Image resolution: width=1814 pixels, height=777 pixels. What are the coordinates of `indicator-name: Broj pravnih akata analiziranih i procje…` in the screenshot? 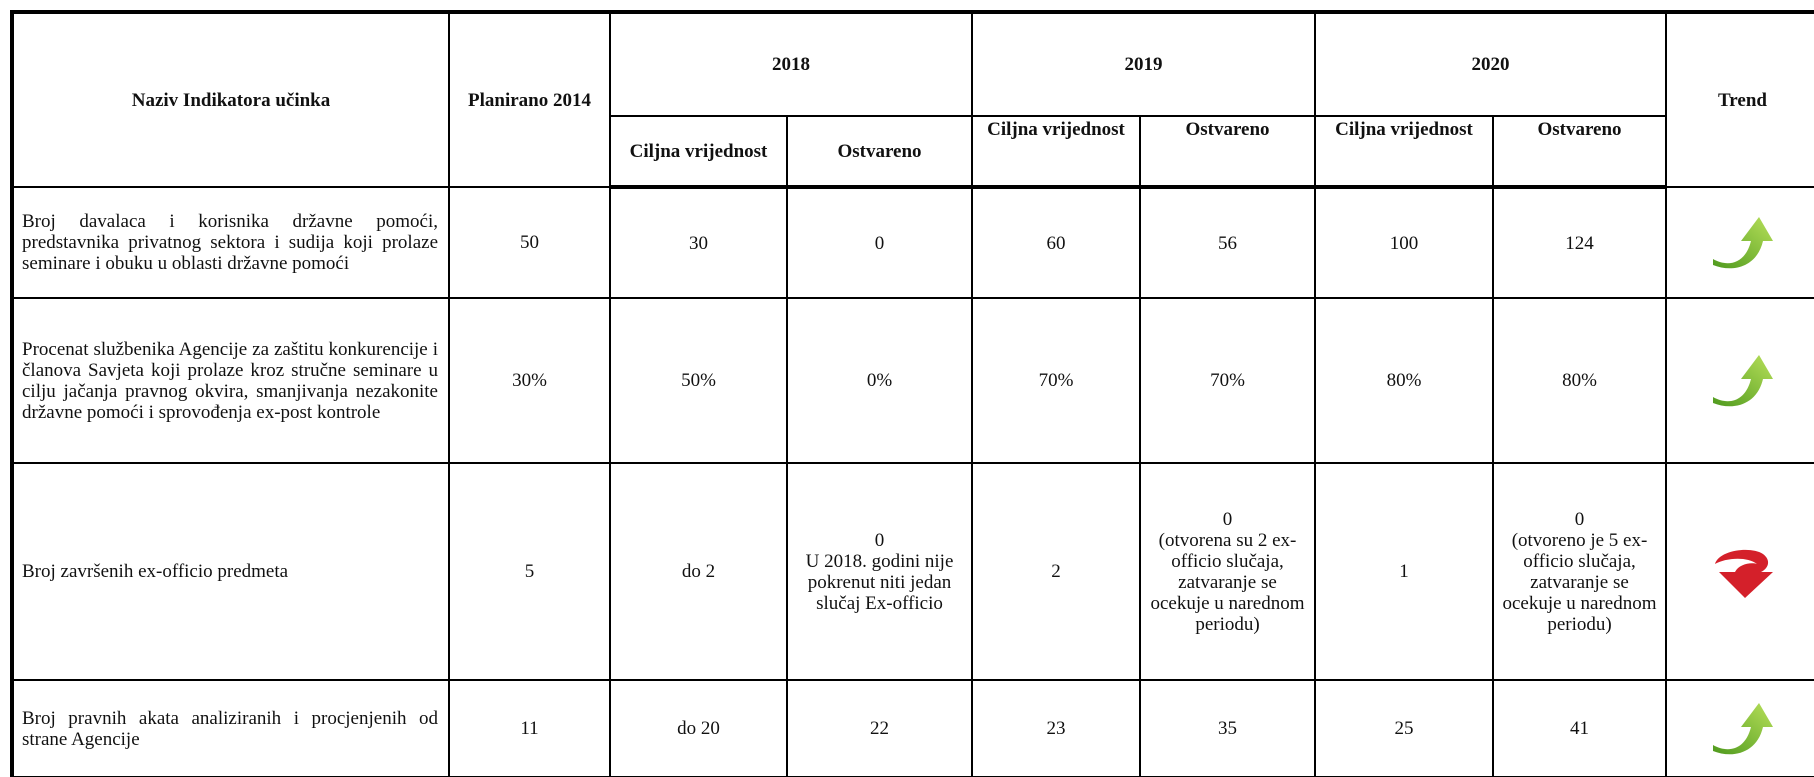 It's located at (230, 728).